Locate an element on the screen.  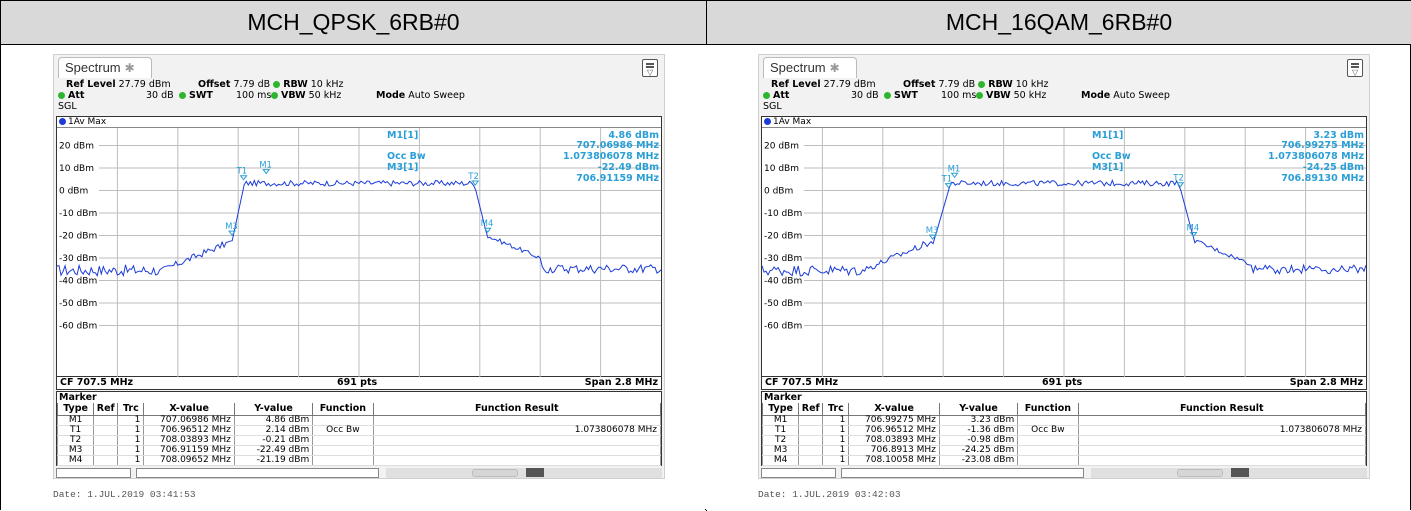
table-row: M3 1 706.8913 MHz -24.25 dBm is located at coordinates (1064, 450).